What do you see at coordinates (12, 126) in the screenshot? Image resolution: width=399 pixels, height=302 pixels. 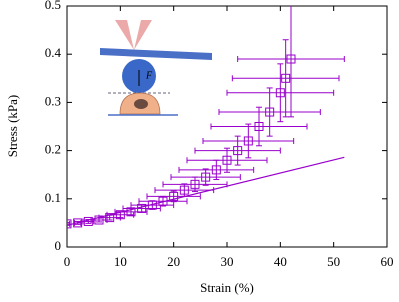 I see `y-axis-label: Stress (kPa)` at bounding box center [12, 126].